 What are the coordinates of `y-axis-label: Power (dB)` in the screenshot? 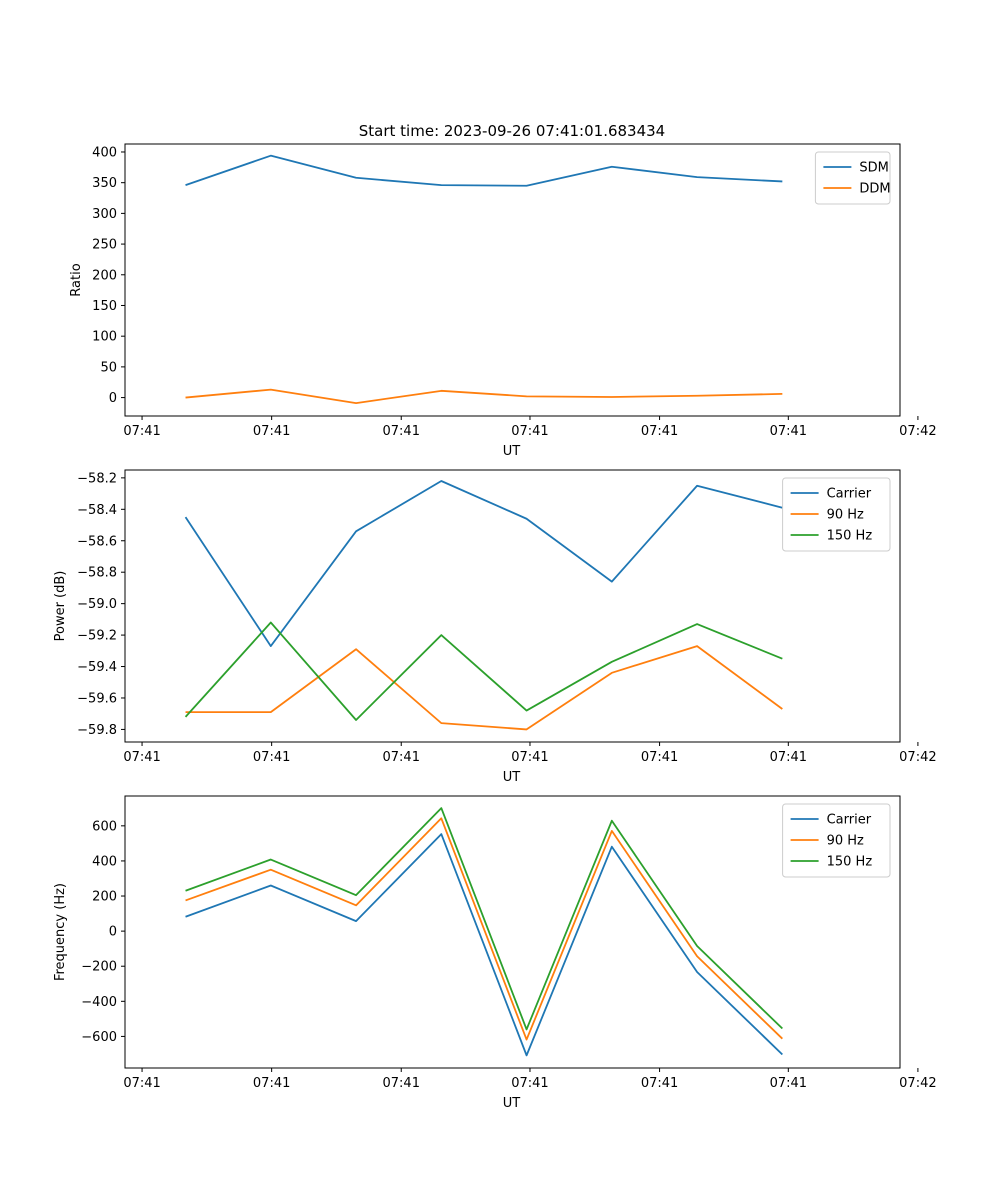 It's located at (60, 606).